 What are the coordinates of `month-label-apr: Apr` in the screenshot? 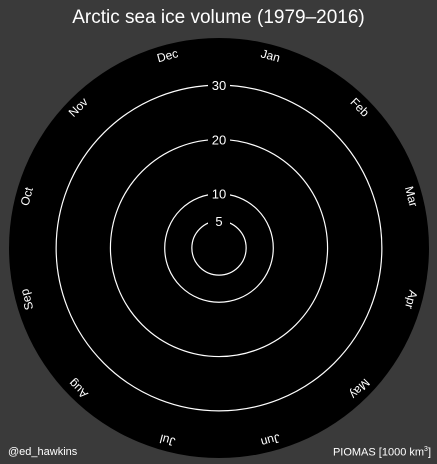 It's located at (411, 300).